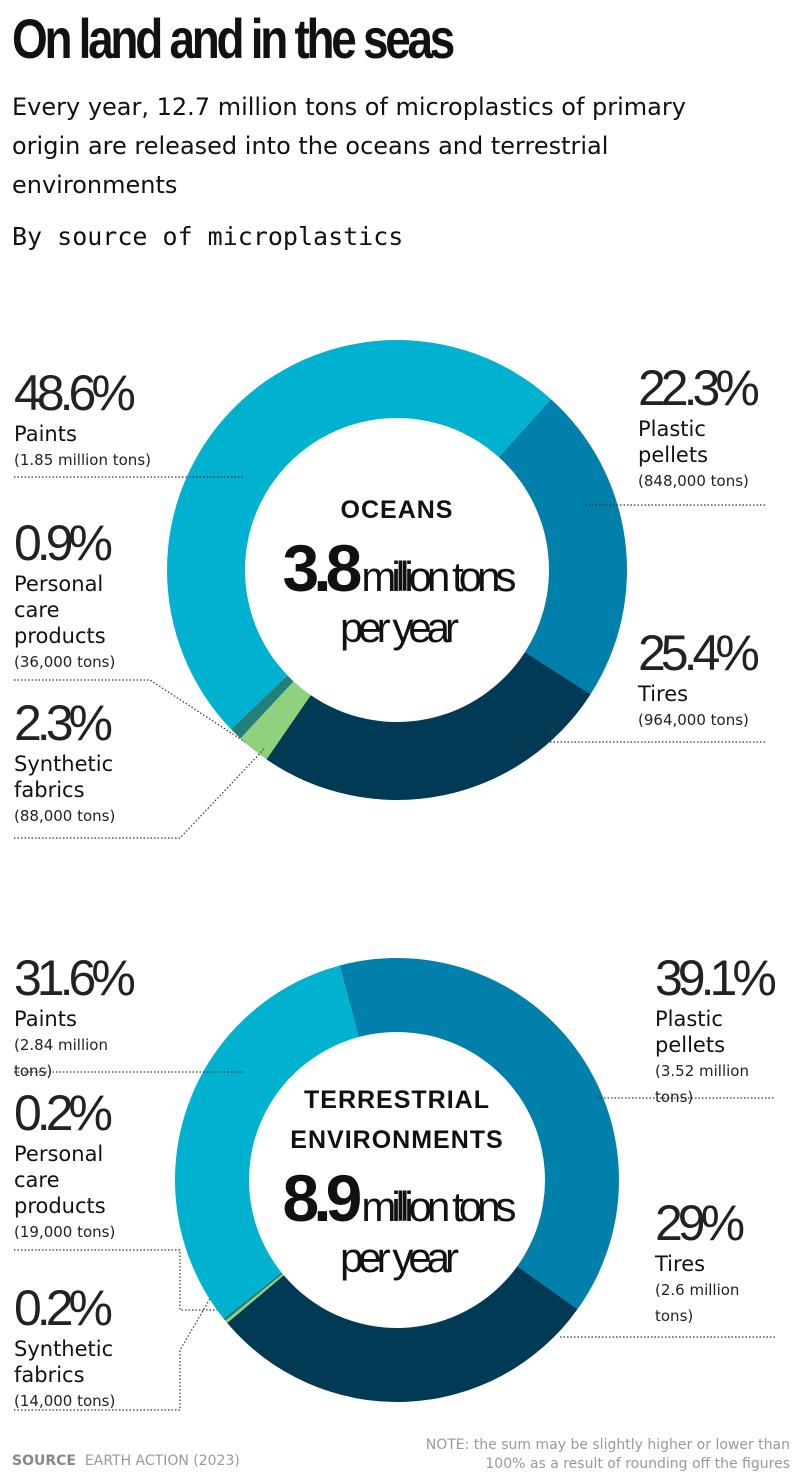 The width and height of the screenshot is (800, 1478). I want to click on percent-label: 48.6%, so click(75, 393).